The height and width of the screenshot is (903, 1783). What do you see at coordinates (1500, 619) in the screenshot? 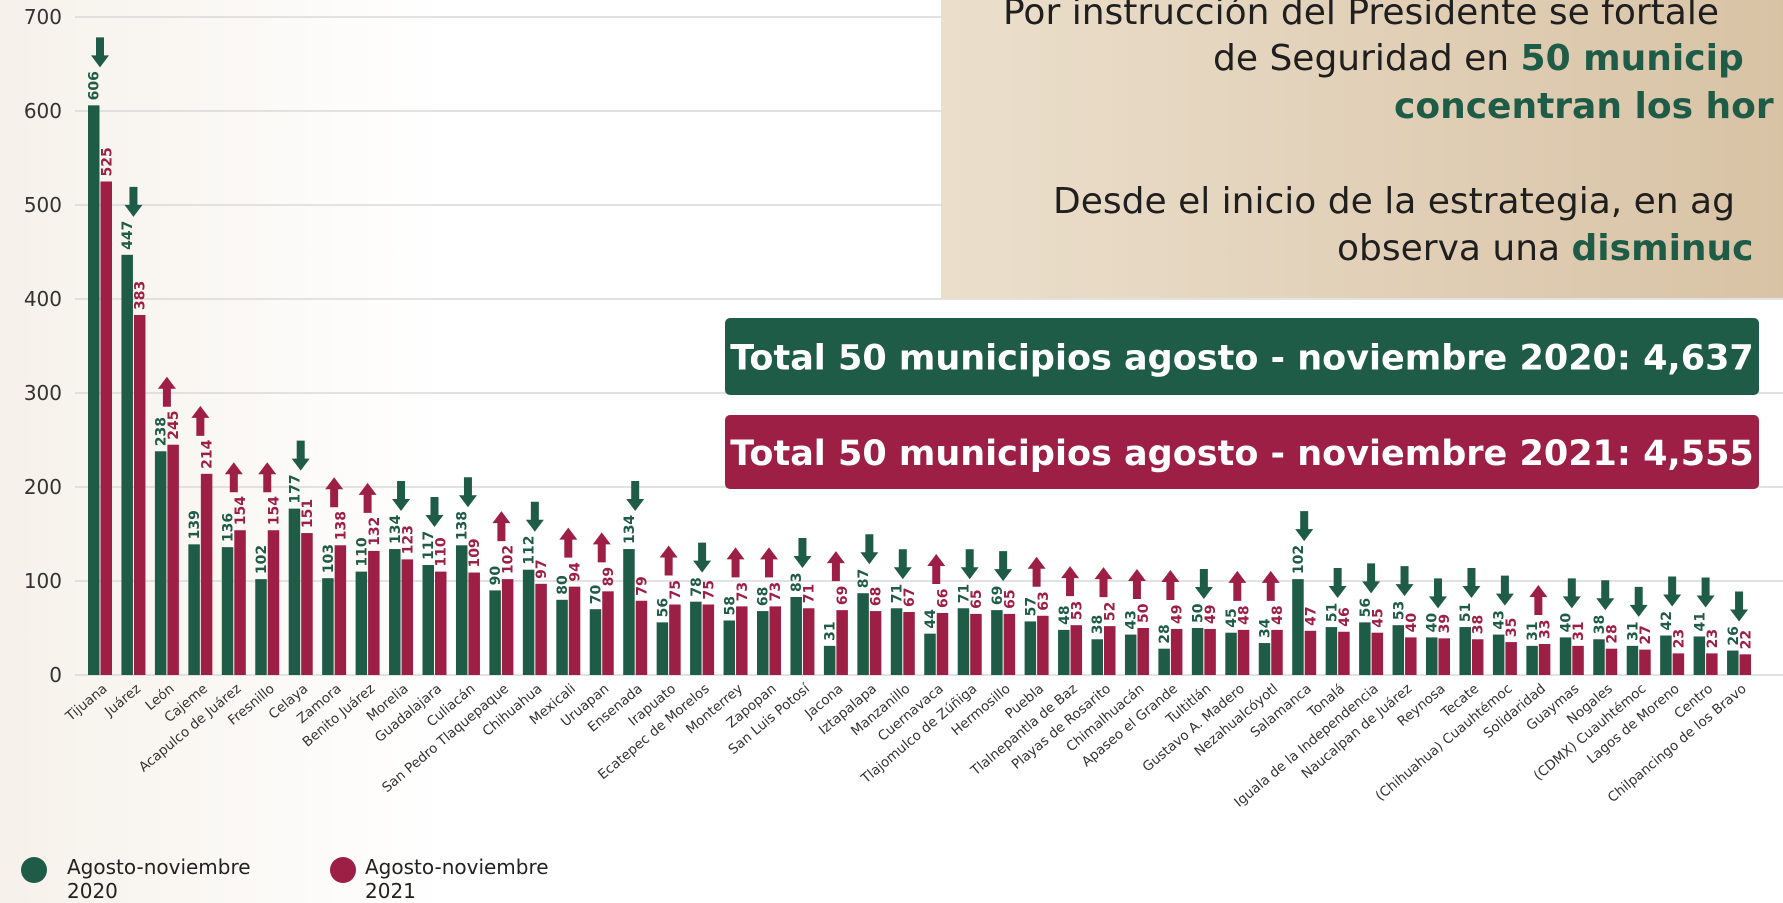
I see `value-label: 43` at bounding box center [1500, 619].